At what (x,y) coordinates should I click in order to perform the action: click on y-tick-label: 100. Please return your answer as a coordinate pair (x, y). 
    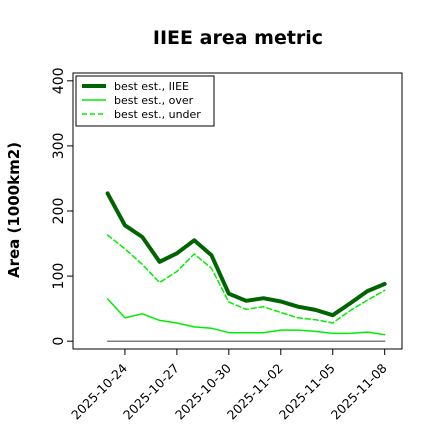
    Looking at the image, I should click on (59, 276).